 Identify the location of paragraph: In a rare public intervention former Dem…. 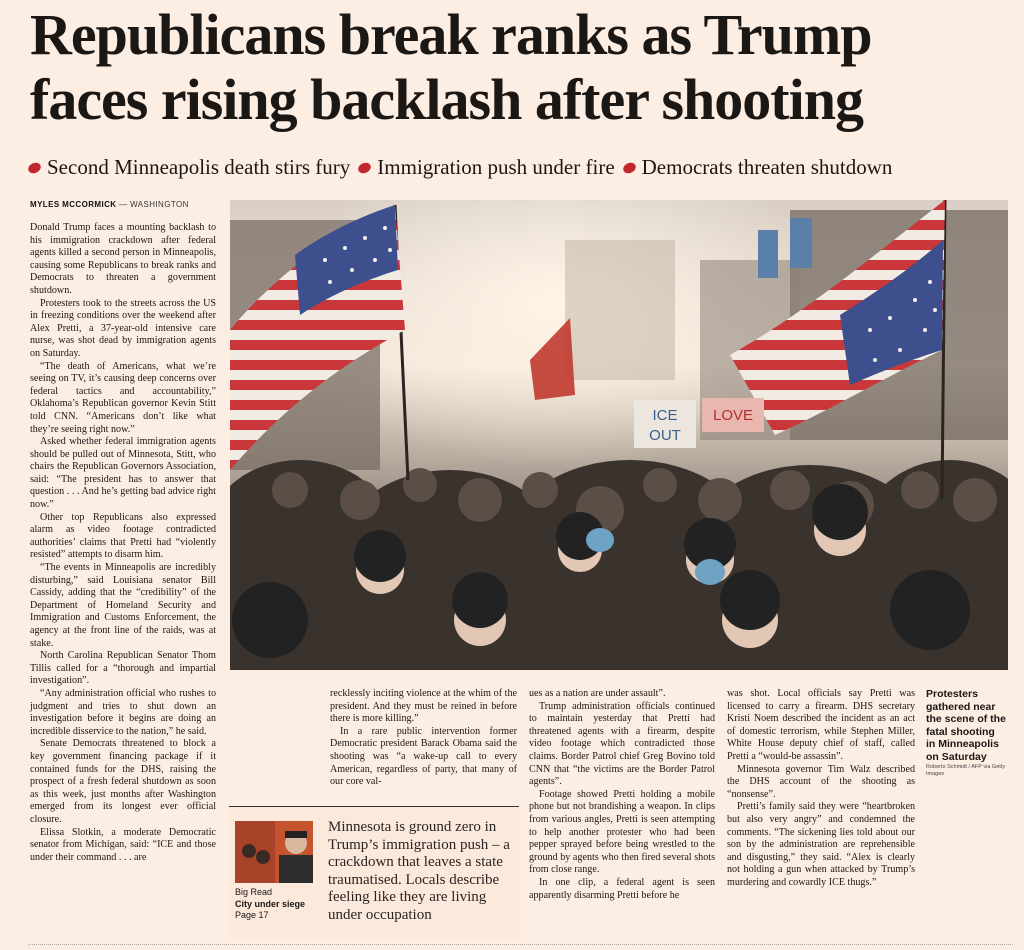
(423, 756).